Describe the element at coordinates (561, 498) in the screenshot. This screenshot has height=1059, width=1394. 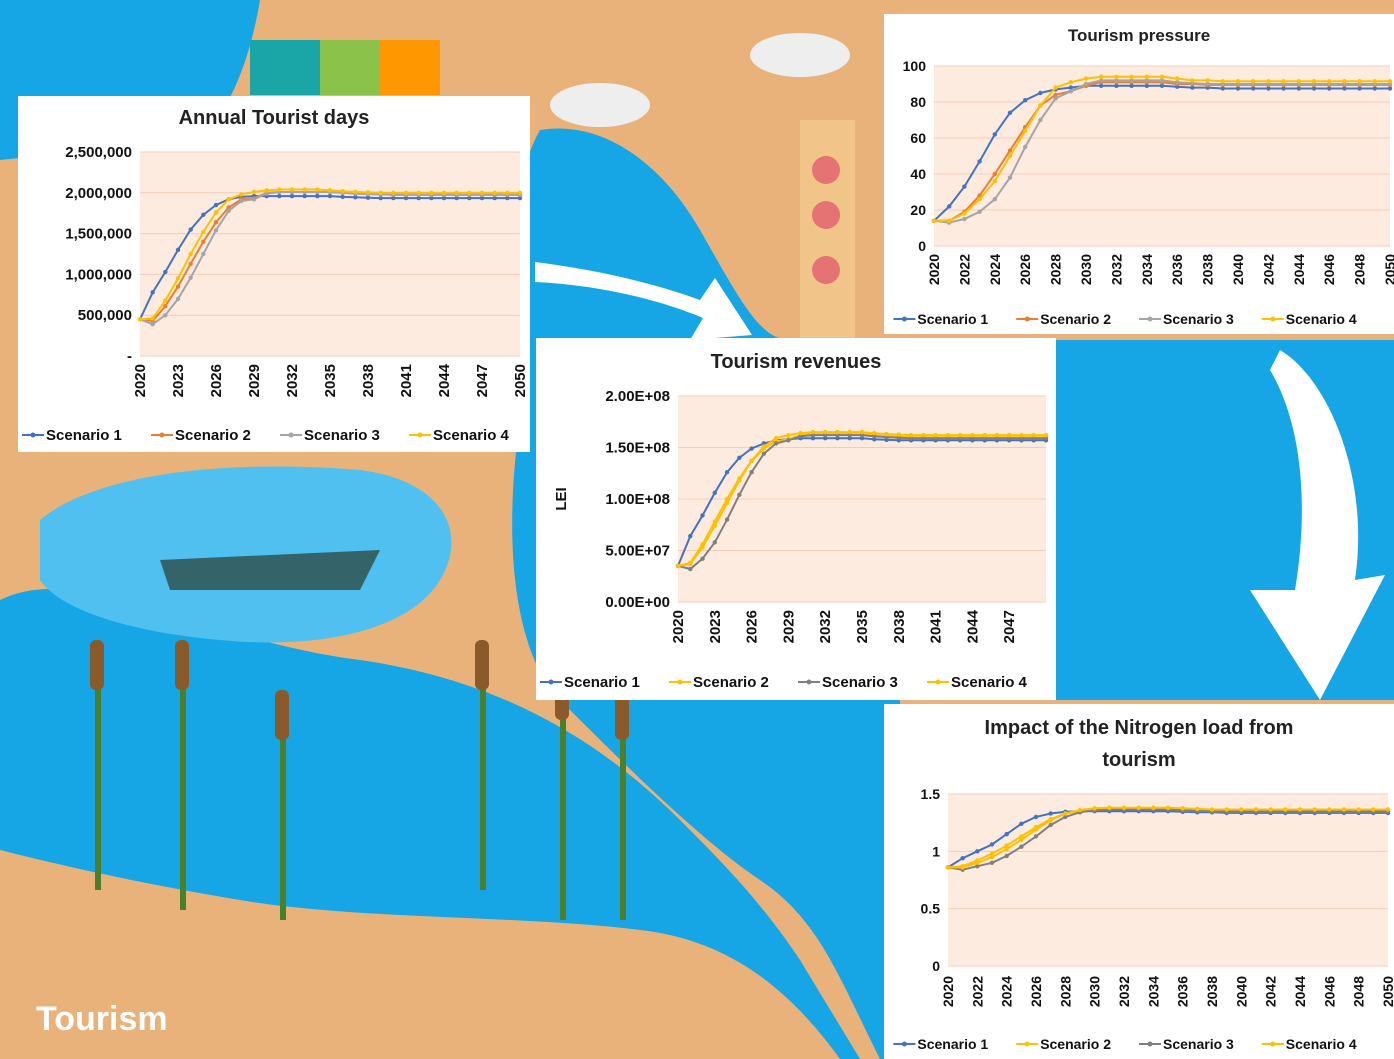
I see `y-axis-label: LEI` at that location.